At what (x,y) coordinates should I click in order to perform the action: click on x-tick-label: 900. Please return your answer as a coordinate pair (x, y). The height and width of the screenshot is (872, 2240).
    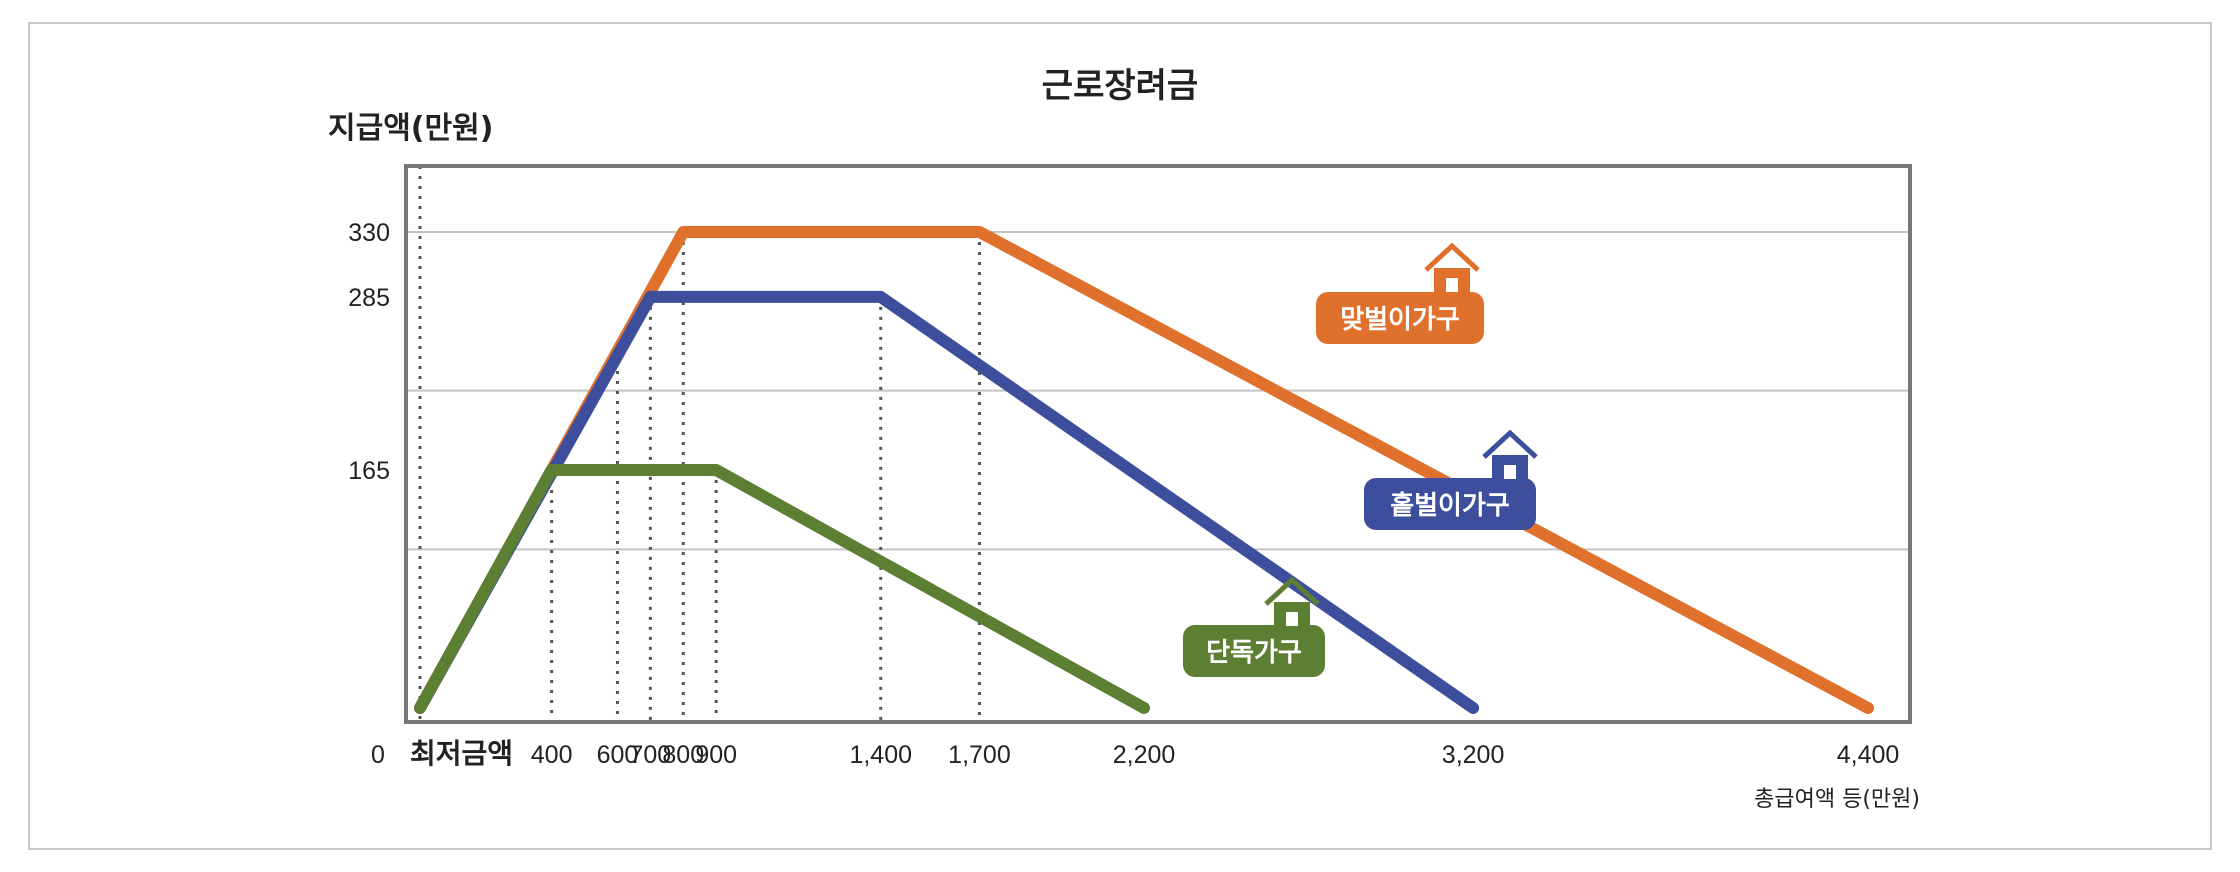
    Looking at the image, I should click on (716, 755).